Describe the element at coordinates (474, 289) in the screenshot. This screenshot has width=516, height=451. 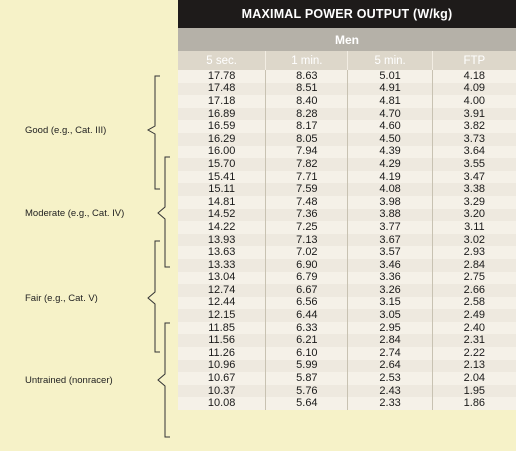
I see `table-cell: 2.66` at that location.